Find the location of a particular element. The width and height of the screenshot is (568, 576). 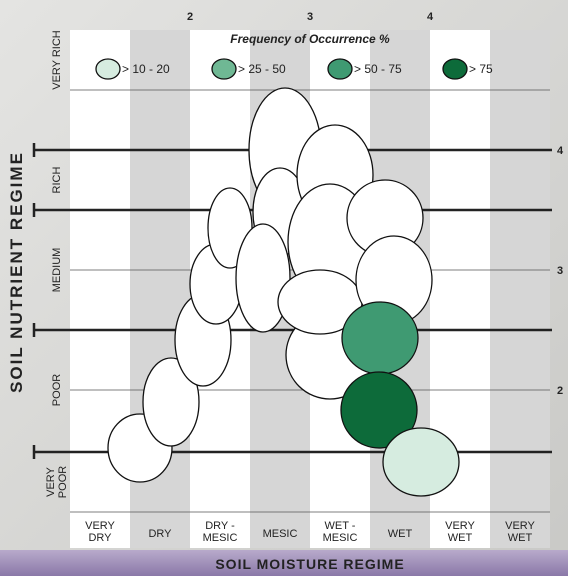

row-label: MEDIUM is located at coordinates (57, 270).